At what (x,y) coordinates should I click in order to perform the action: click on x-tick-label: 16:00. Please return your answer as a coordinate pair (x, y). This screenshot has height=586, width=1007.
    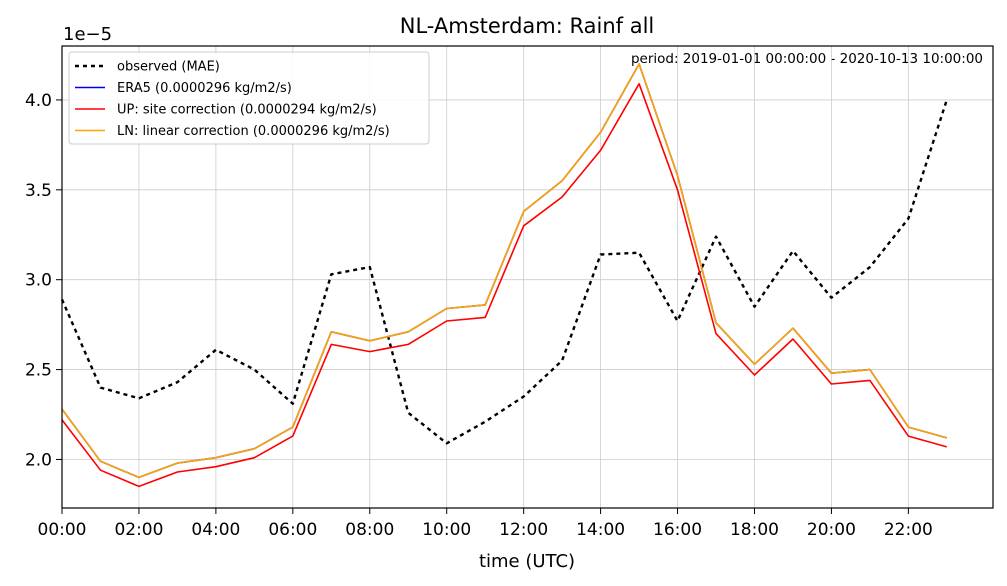
    Looking at the image, I should click on (677, 530).